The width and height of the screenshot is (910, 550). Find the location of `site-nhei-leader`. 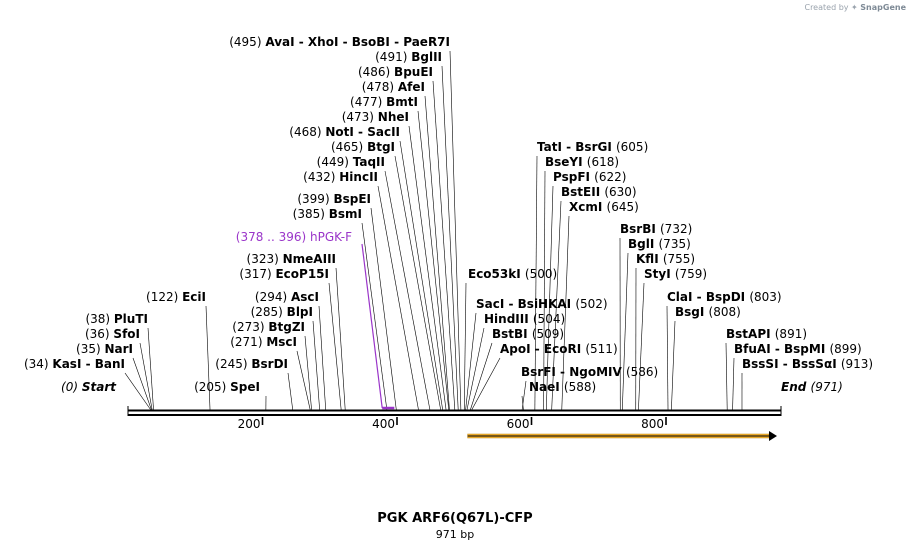

site-nhei-leader is located at coordinates (427, 268).